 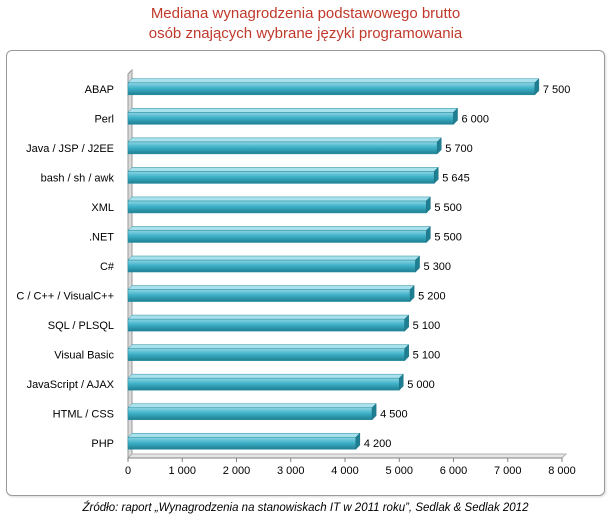 I want to click on category-label: SQL / PLSQL, so click(x=81, y=326).